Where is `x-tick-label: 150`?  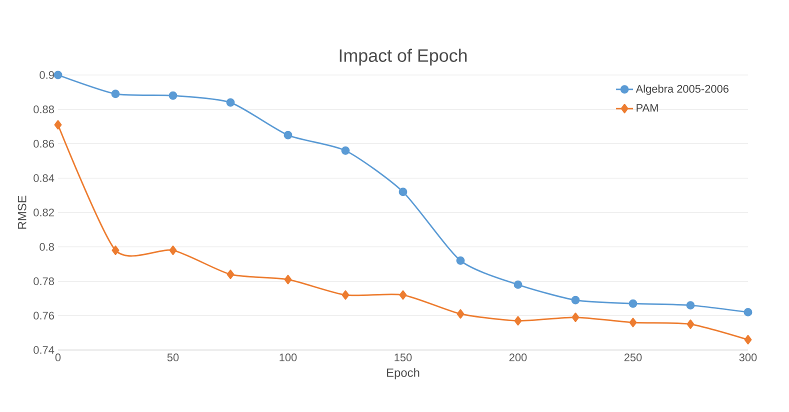 x-tick-label: 150 is located at coordinates (403, 358).